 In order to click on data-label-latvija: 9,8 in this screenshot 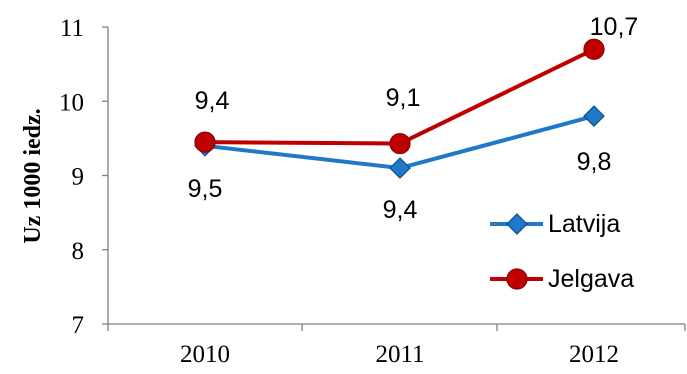, I will do `click(594, 162)`.